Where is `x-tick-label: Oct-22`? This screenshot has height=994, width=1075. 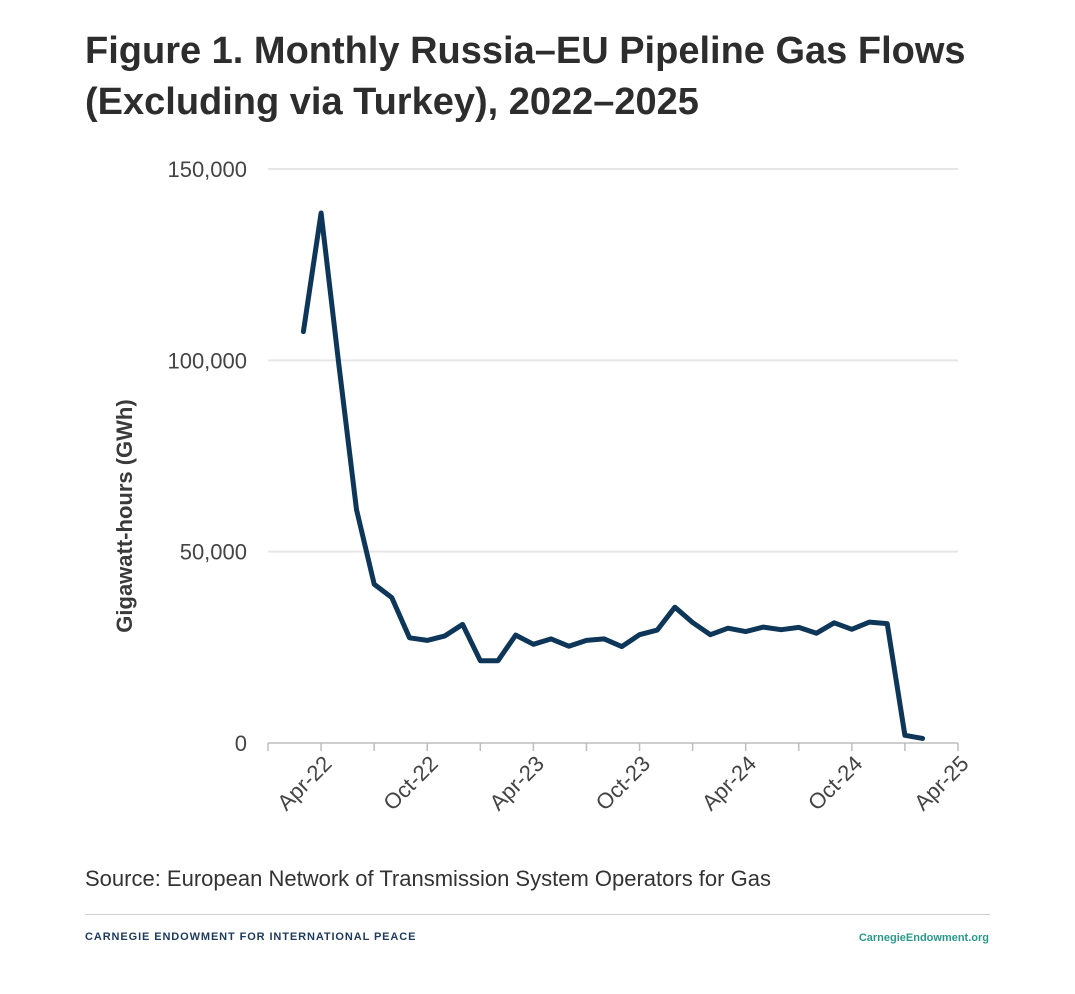 x-tick-label: Oct-22 is located at coordinates (410, 783).